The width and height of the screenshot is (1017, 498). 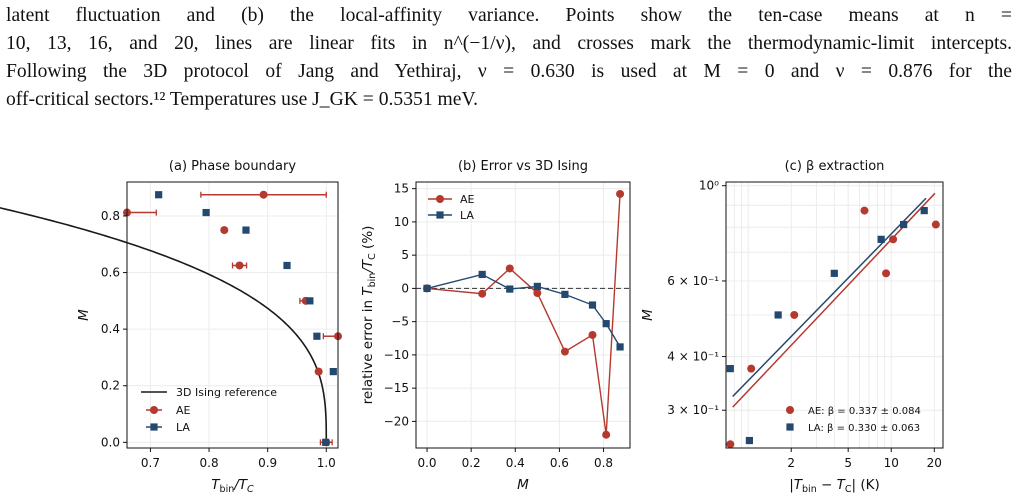 What do you see at coordinates (401, 189) in the screenshot?
I see `panel-b-ytick-label: 15` at bounding box center [401, 189].